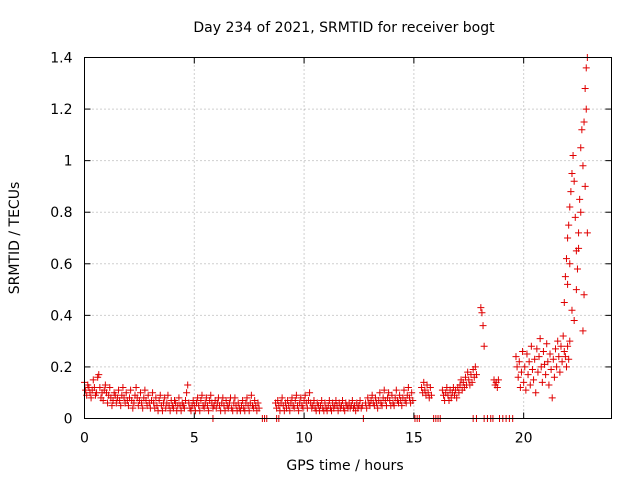 This screenshot has width=640, height=480. Describe the element at coordinates (61, 239) in the screenshot. I see `y-tick-labels: 0 0.2 0.4 0.6 0.8 1 1.2 1.4` at that location.